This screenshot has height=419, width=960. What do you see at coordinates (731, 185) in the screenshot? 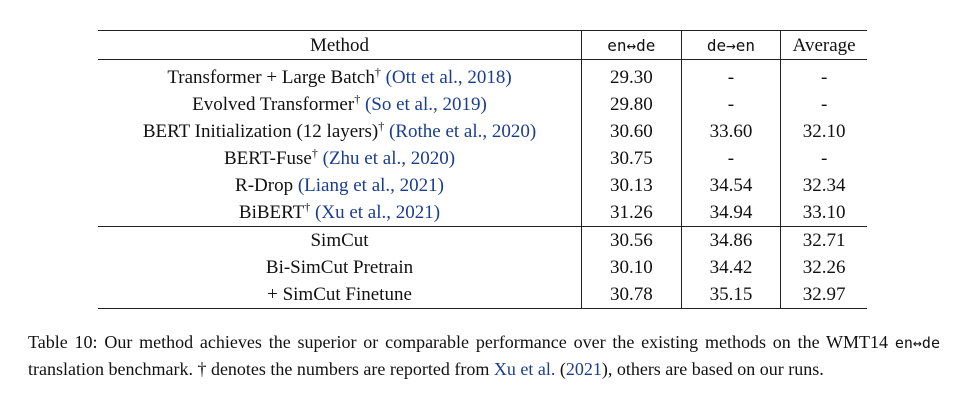
I see `de-en-cell: 34.54` at bounding box center [731, 185].